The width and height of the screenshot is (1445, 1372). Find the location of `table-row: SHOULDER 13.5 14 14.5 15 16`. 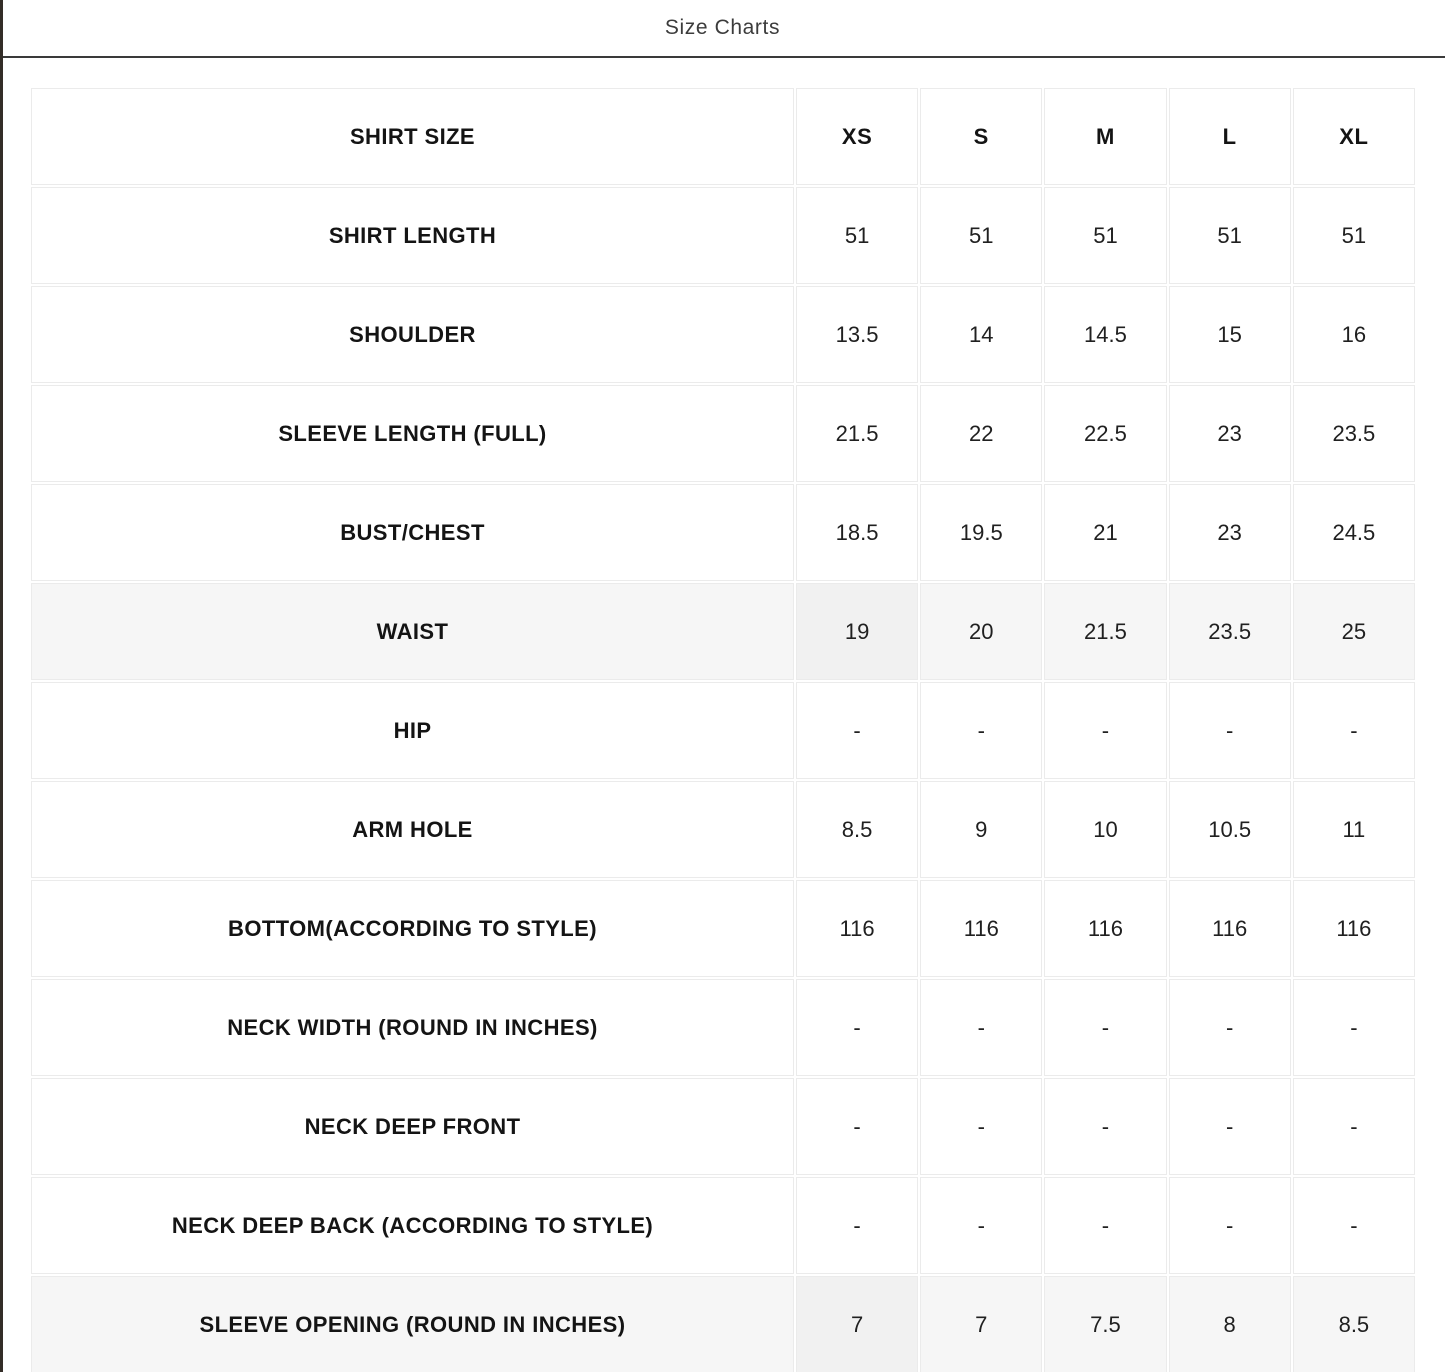

table-row: SHOULDER 13.5 14 14.5 15 16 is located at coordinates (723, 334).